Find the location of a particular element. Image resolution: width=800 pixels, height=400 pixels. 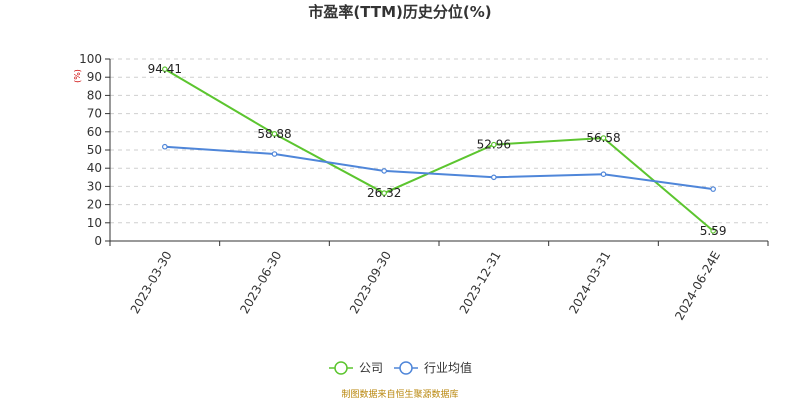

data-label-company-1: 58.88 is located at coordinates (274, 134).